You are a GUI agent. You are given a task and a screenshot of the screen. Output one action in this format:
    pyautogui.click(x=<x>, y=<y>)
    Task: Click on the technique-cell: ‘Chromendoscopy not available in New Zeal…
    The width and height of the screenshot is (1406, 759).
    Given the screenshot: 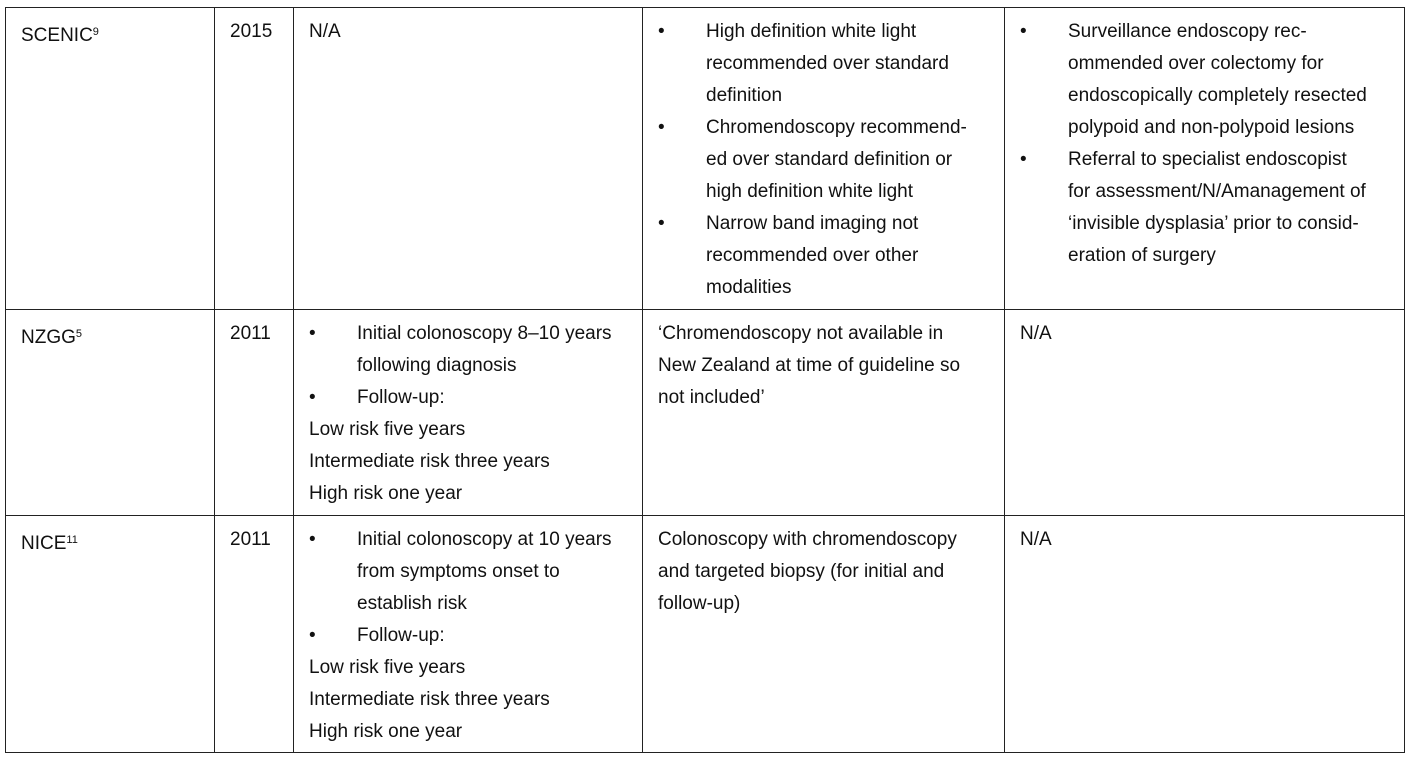 What is the action you would take?
    pyautogui.click(x=823, y=412)
    